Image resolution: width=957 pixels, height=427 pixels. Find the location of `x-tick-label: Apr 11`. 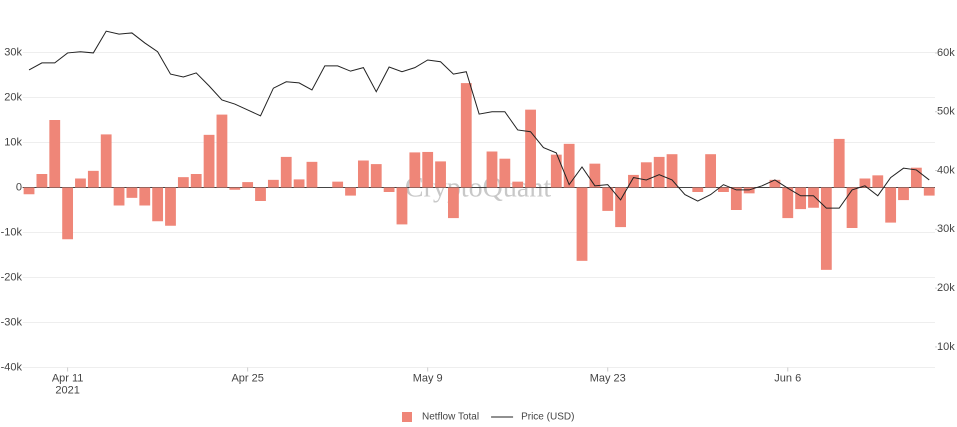

x-tick-label: Apr 11 is located at coordinates (68, 378).